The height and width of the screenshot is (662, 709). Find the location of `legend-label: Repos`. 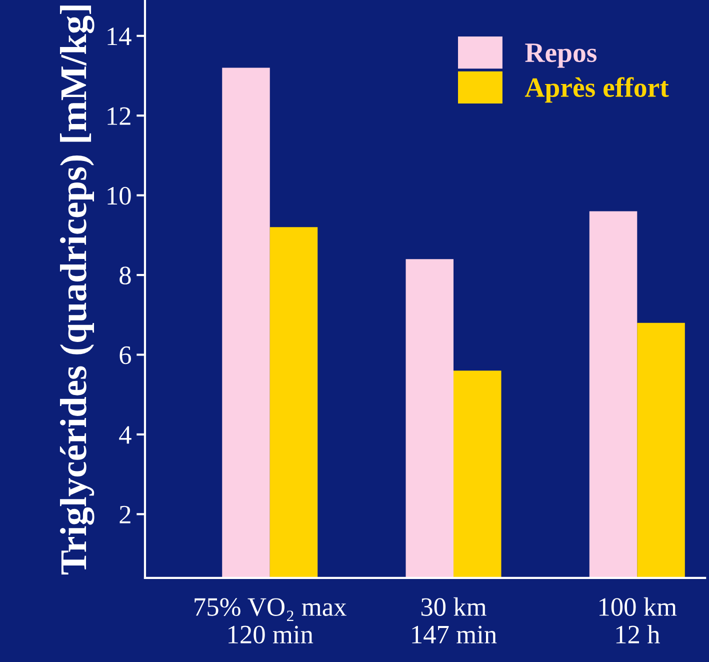

legend-label: Repos is located at coordinates (561, 56).